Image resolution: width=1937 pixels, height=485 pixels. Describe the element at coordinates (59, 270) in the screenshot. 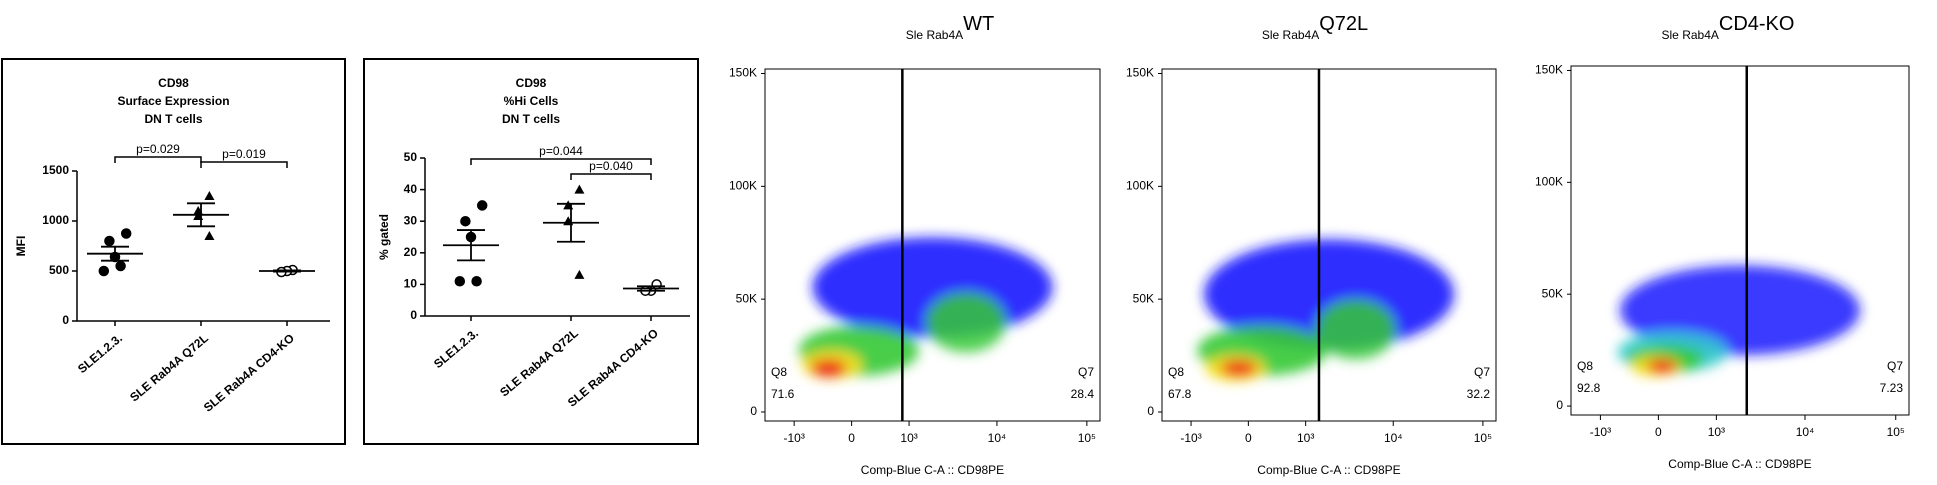

I see `y-tick-label: 500` at that location.